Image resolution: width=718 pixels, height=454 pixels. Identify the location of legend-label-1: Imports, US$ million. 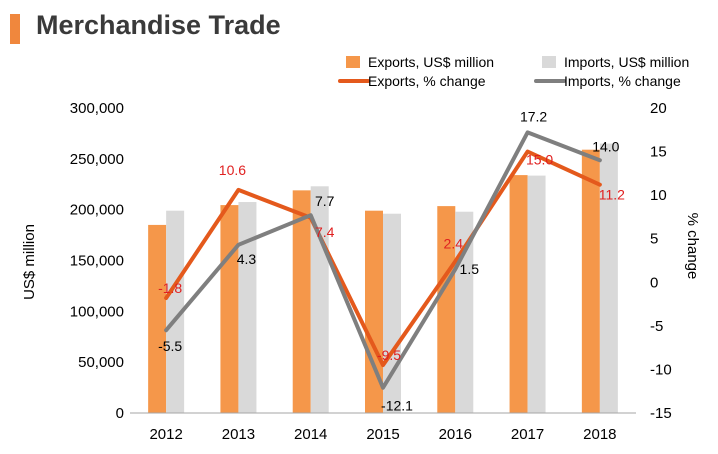
(626, 62).